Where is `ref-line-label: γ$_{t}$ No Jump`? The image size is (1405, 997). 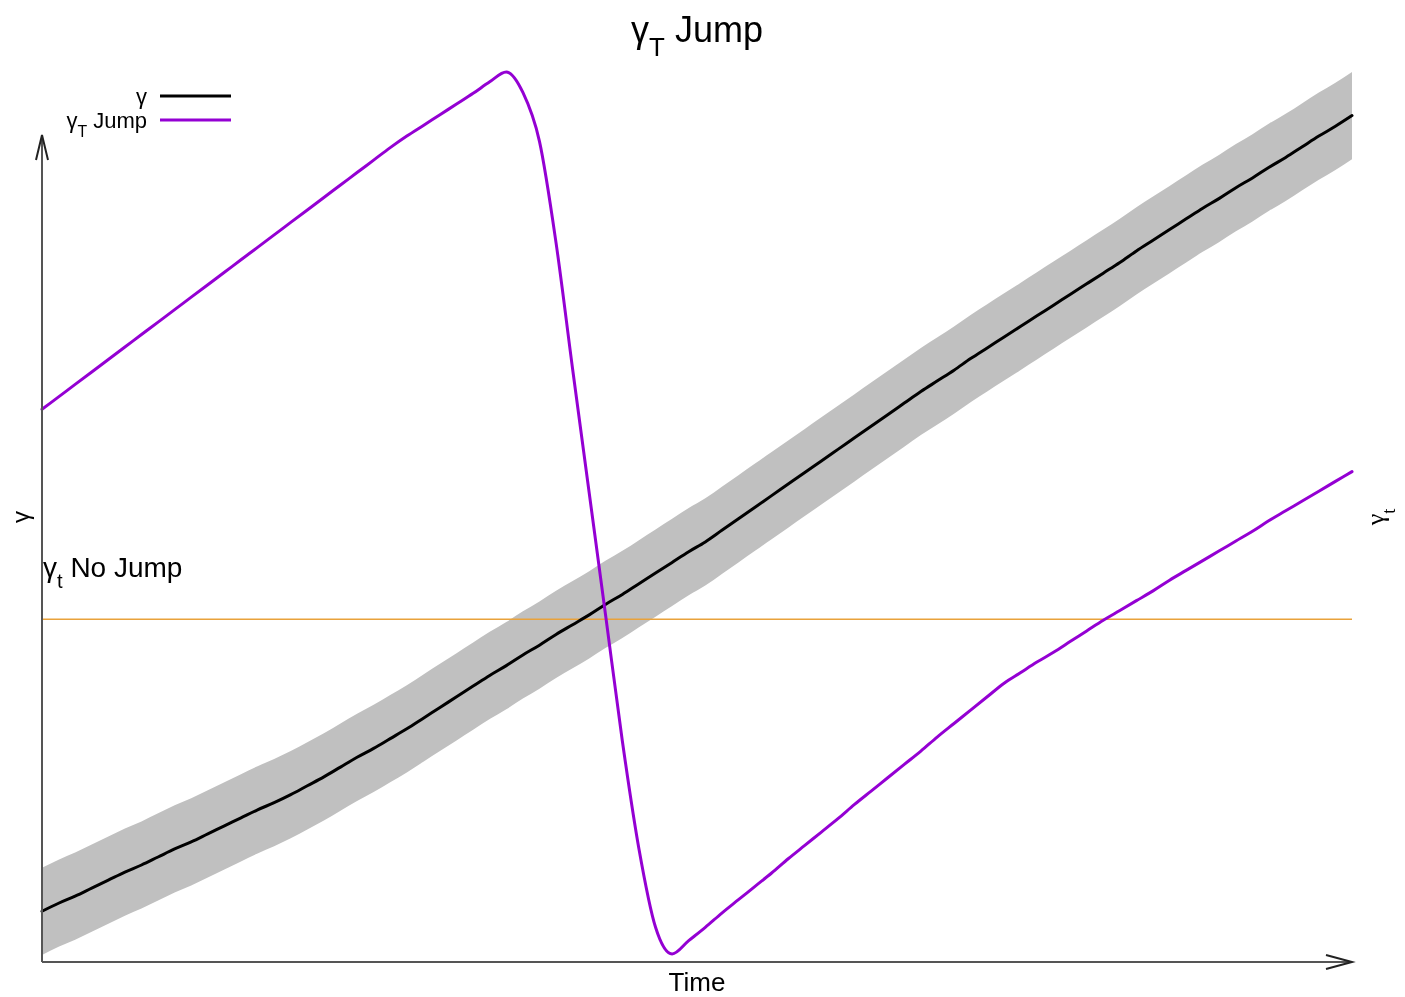
ref-line-label: γ$_{t}$ No Jump is located at coordinates (113, 572).